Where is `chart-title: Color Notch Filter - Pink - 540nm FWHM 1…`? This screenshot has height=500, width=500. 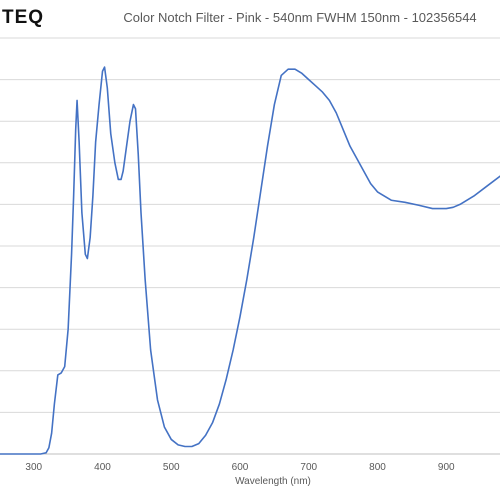
chart-title: Color Notch Filter - Pink - 540nm FWHM 1… is located at coordinates (300, 17).